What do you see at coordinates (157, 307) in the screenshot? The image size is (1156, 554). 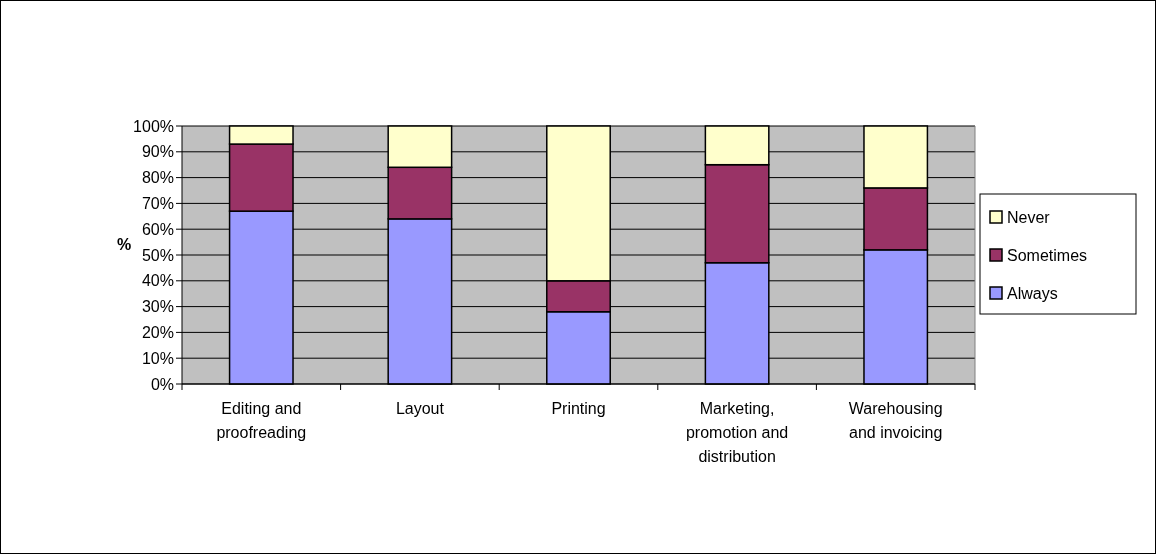 I see `y-tick-label: 30%` at bounding box center [157, 307].